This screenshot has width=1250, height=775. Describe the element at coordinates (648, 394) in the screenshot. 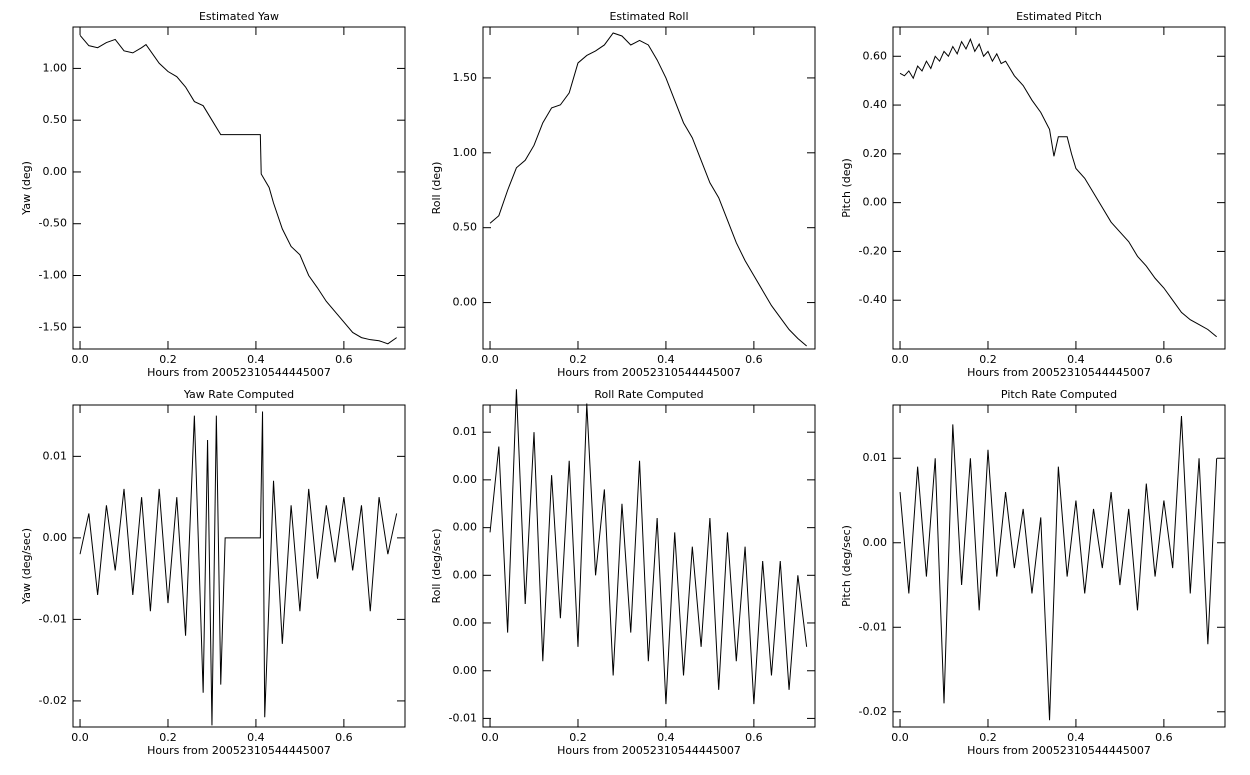

I see `chart-title: Roll Rate Computed` at that location.